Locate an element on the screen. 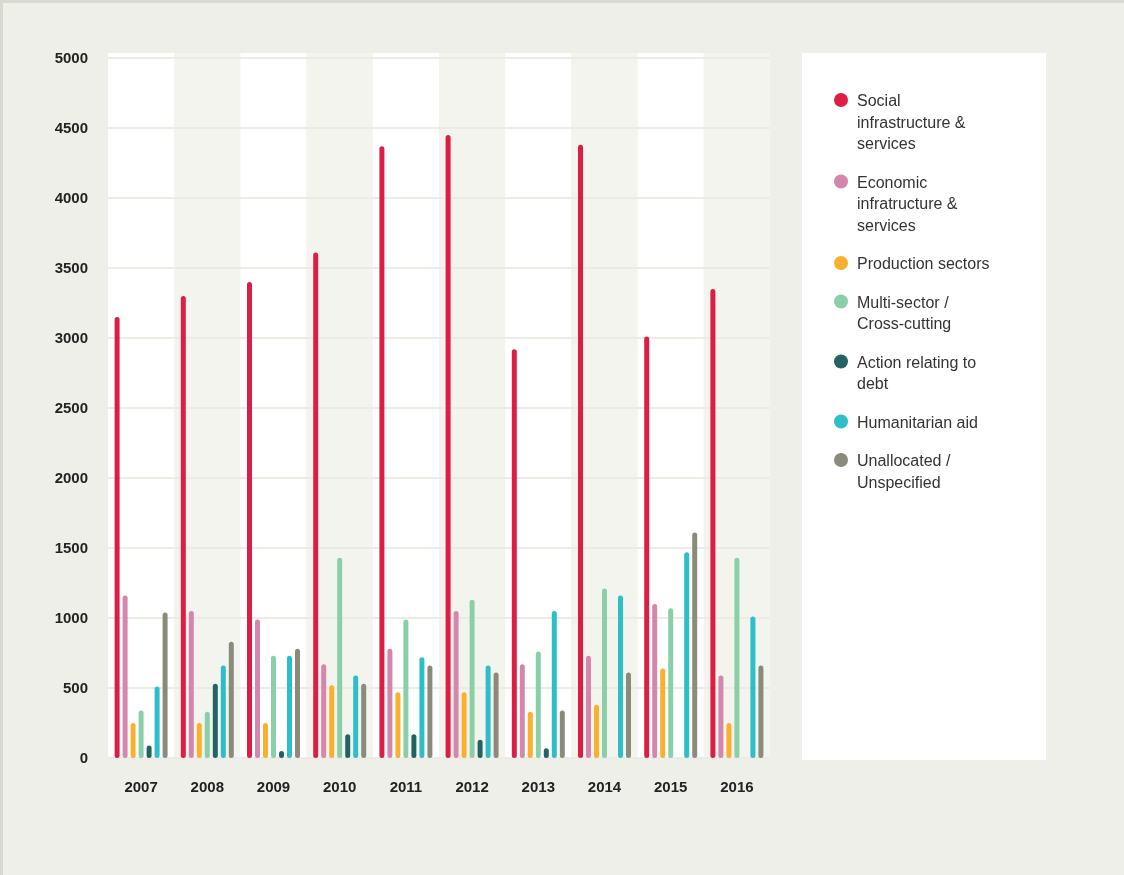 The width and height of the screenshot is (1124, 875). legend-label: Production sectors is located at coordinates (923, 263).